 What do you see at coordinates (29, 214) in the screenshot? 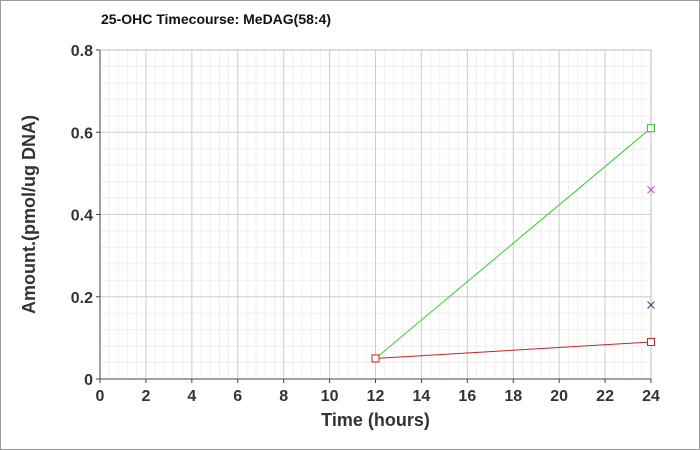
I see `y-axis-title: Amount.(pmol/ug DNA)` at bounding box center [29, 214].